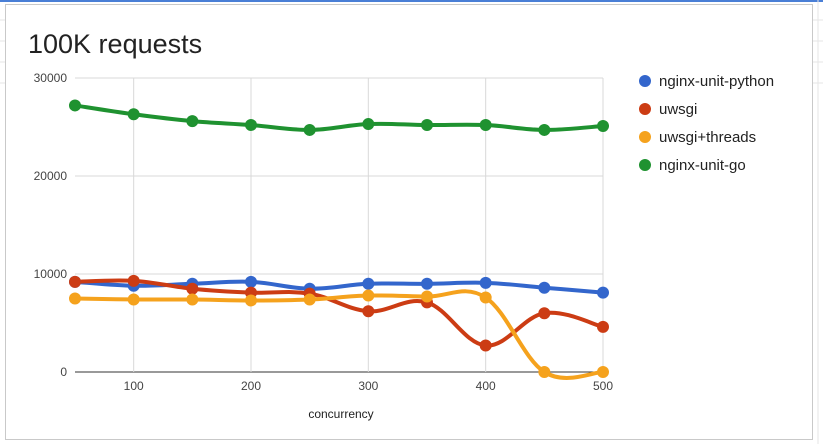 This screenshot has height=444, width=823. What do you see at coordinates (411, 1) in the screenshot?
I see `selection-border` at bounding box center [411, 1].